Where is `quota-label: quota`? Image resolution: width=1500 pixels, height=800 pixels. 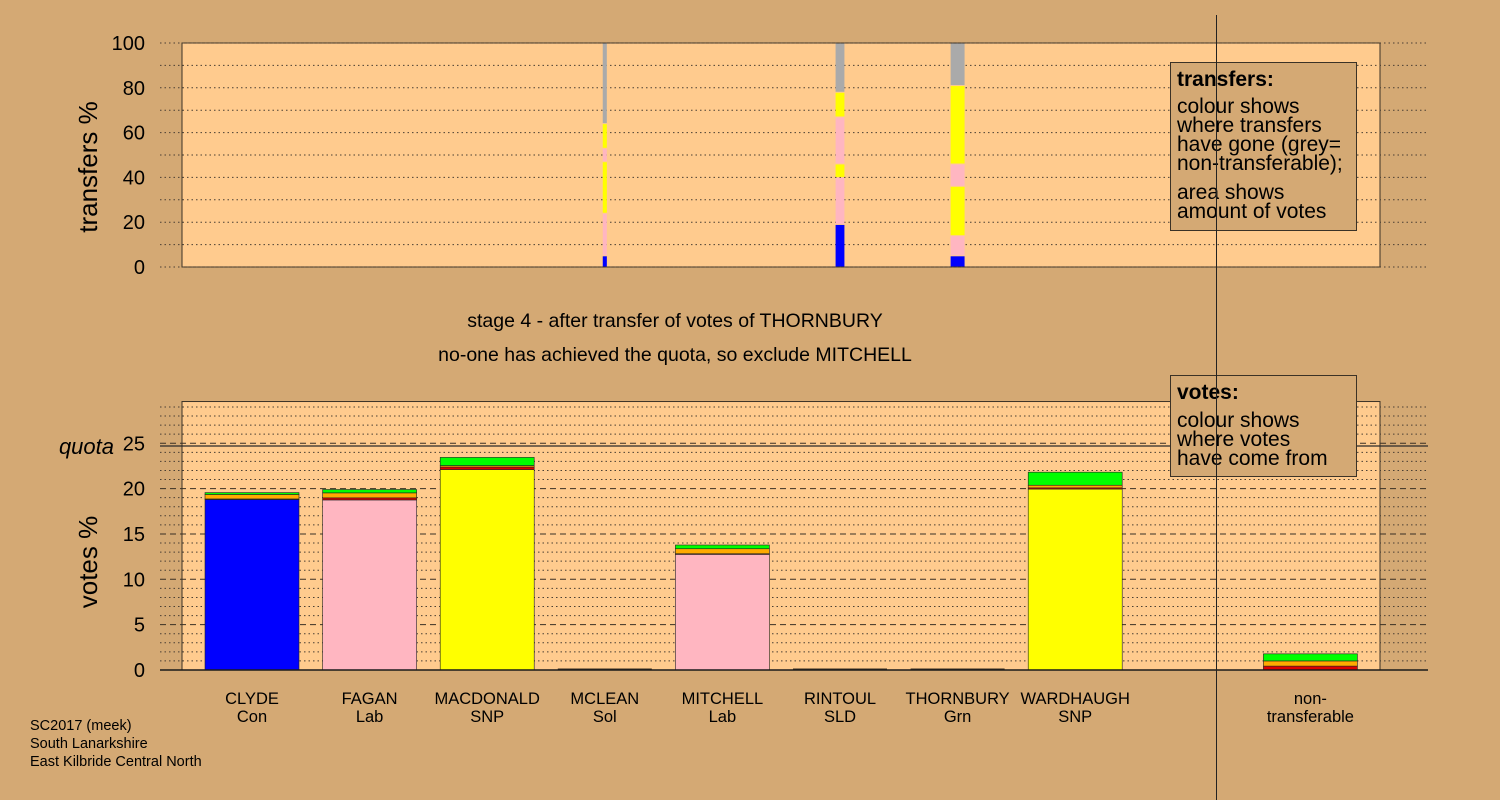 quota-label: quota is located at coordinates (86, 446).